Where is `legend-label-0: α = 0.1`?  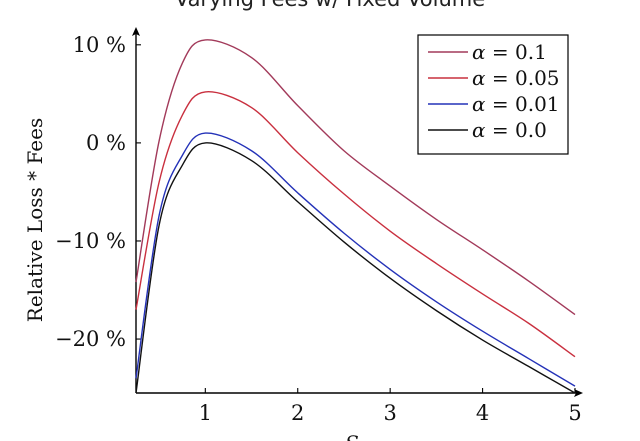 legend-label-0: α = 0.1 is located at coordinates (509, 52).